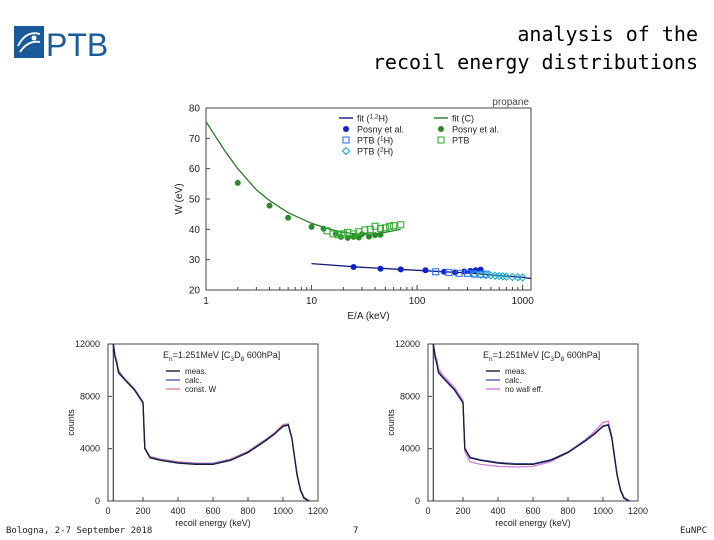 This screenshot has height=540, width=714. I want to click on title-line-2: recoil energy distributions, so click(535, 62).